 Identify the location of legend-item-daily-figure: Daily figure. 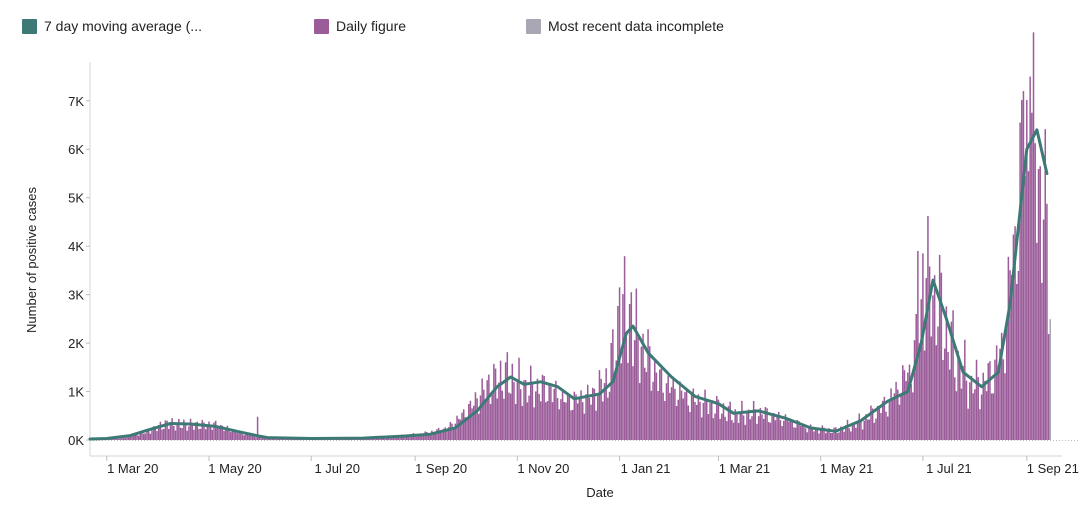
(360, 26).